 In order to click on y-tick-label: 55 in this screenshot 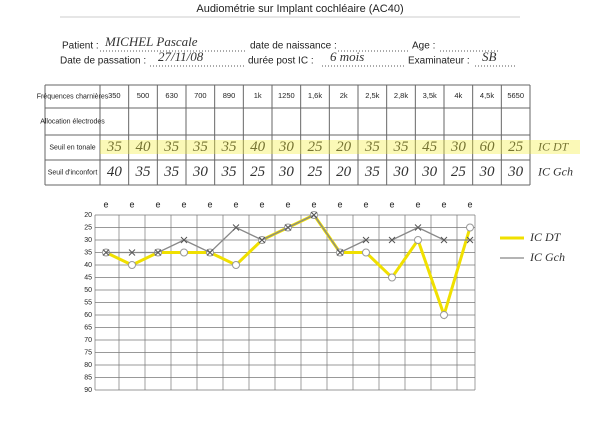, I will do `click(88, 302)`.